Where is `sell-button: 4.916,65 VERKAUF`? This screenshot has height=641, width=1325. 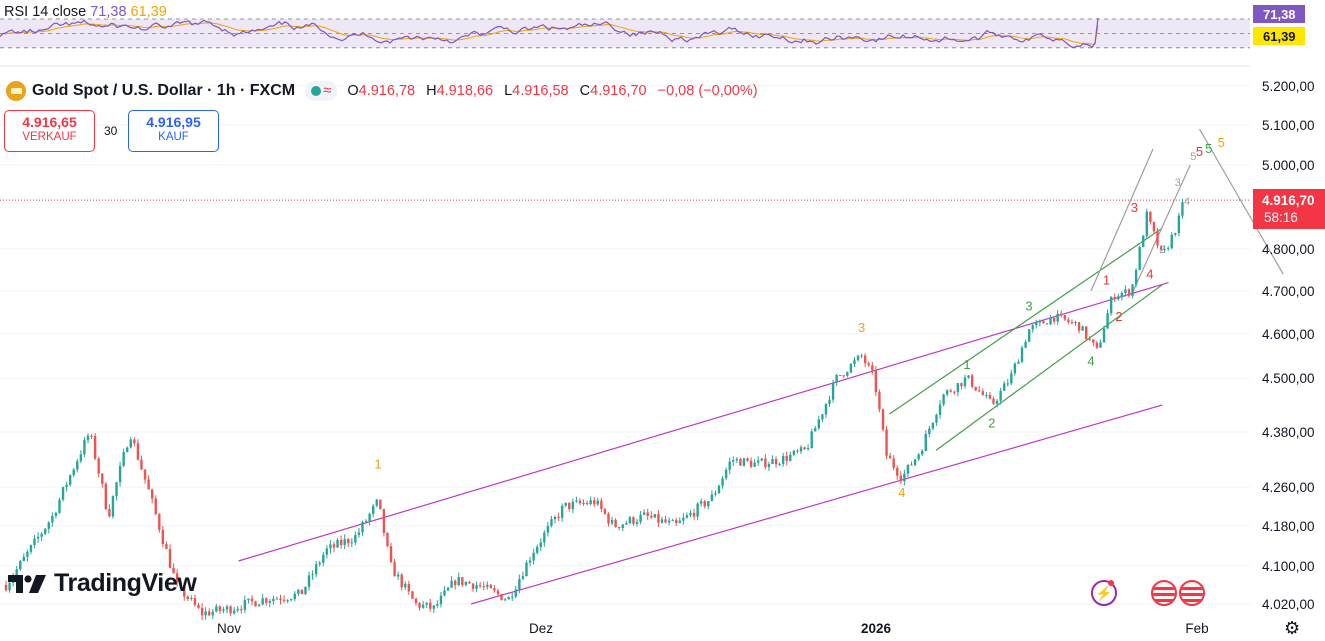 sell-button: 4.916,65 VERKAUF is located at coordinates (49, 131).